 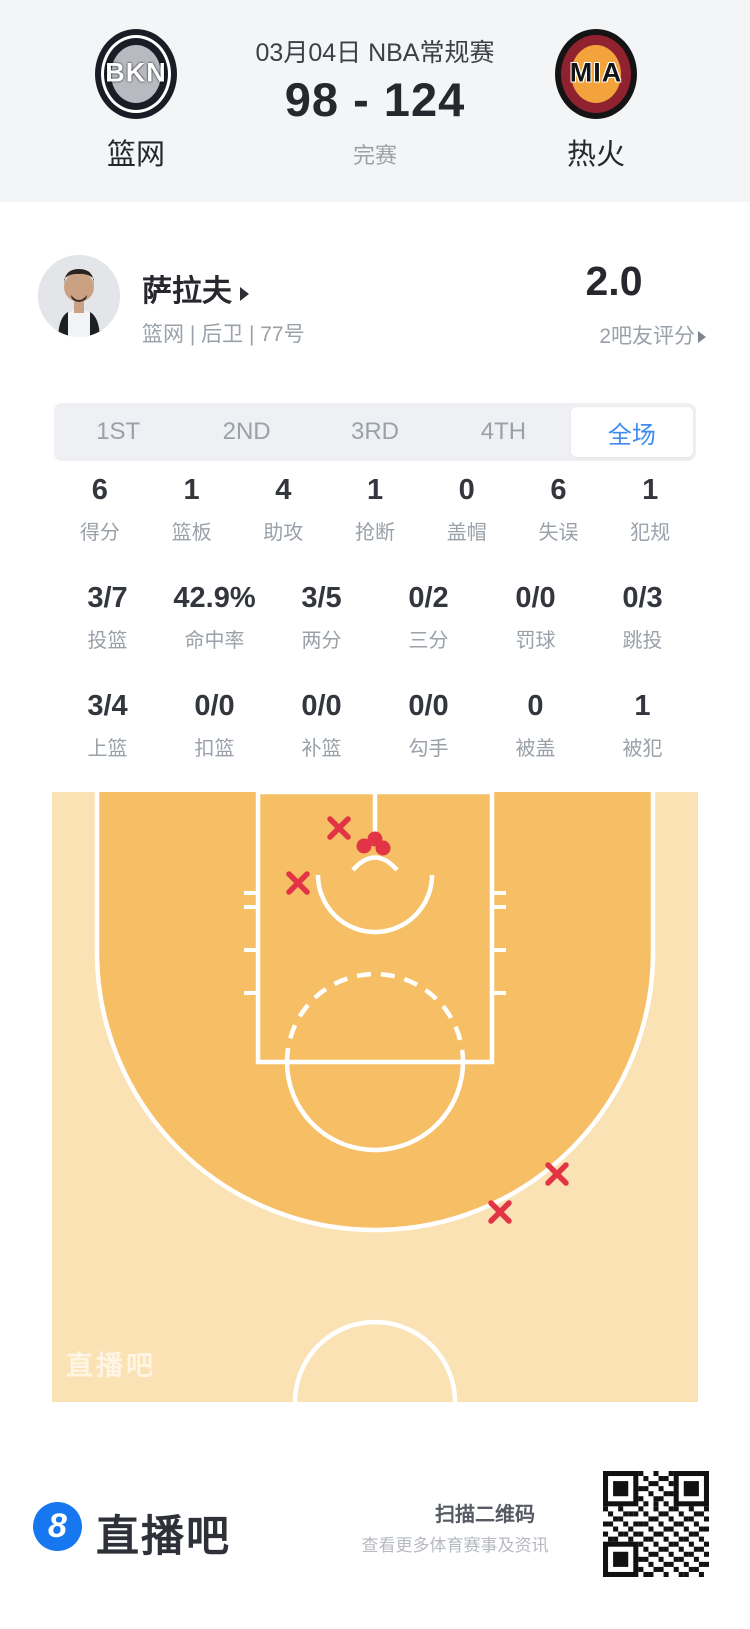 I want to click on stat-label: 两分, so click(x=321, y=641).